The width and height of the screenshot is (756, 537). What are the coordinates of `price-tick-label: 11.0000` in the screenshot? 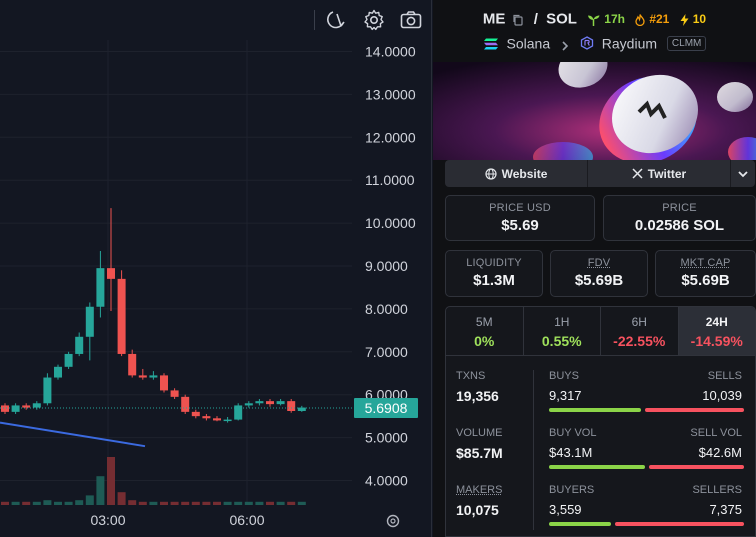 It's located at (390, 180).